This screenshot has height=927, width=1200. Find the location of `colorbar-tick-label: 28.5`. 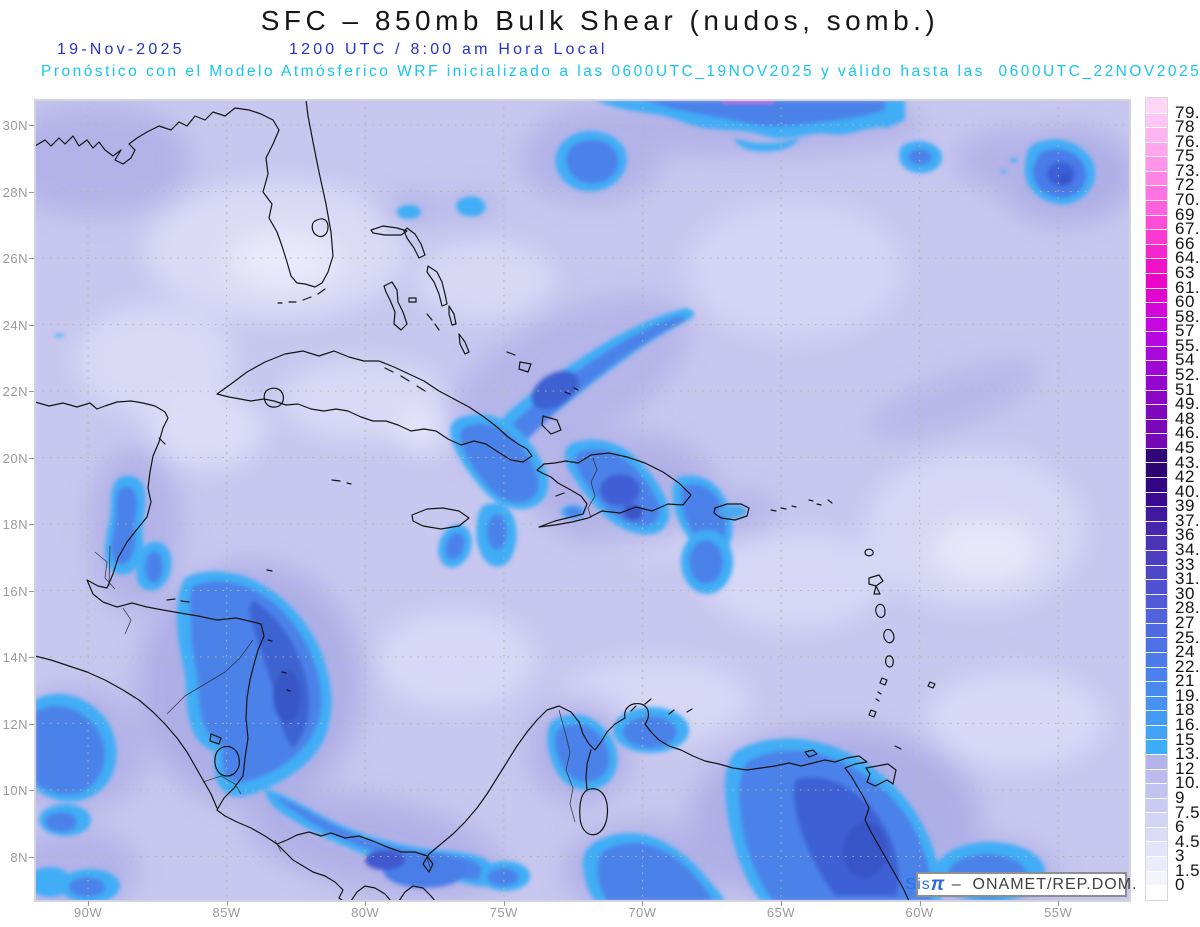

colorbar-tick-label: 28.5 is located at coordinates (1187, 608).